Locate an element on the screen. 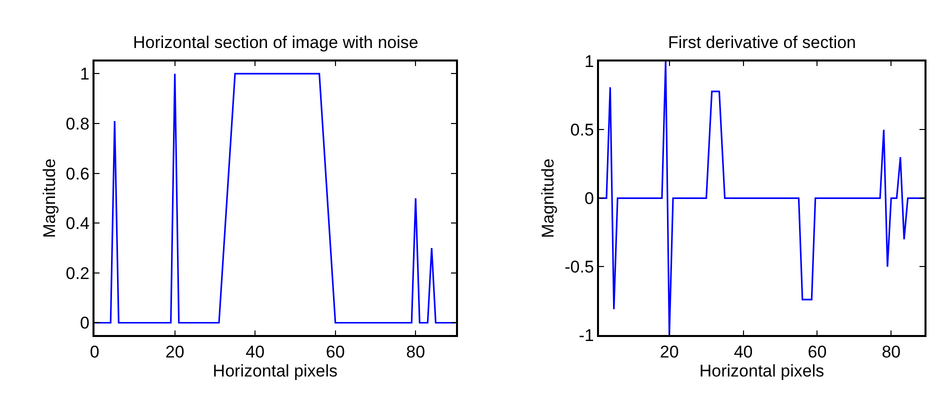 The image size is (948, 412). chart-title: Horizontal section of image with noise is located at coordinates (275, 42).